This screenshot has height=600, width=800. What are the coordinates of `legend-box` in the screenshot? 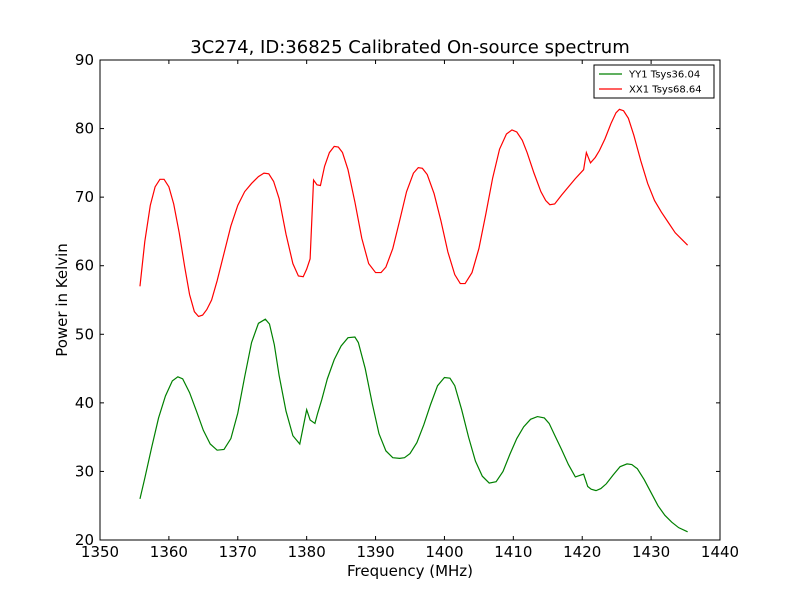 It's located at (654, 81).